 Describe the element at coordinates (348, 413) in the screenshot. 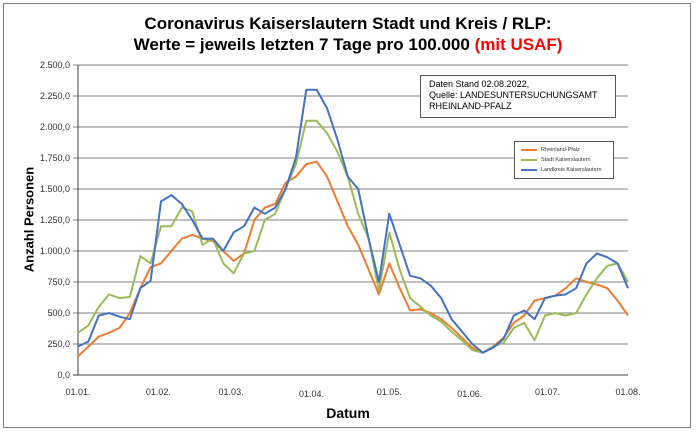

I see `x-axis-label: Datum` at that location.